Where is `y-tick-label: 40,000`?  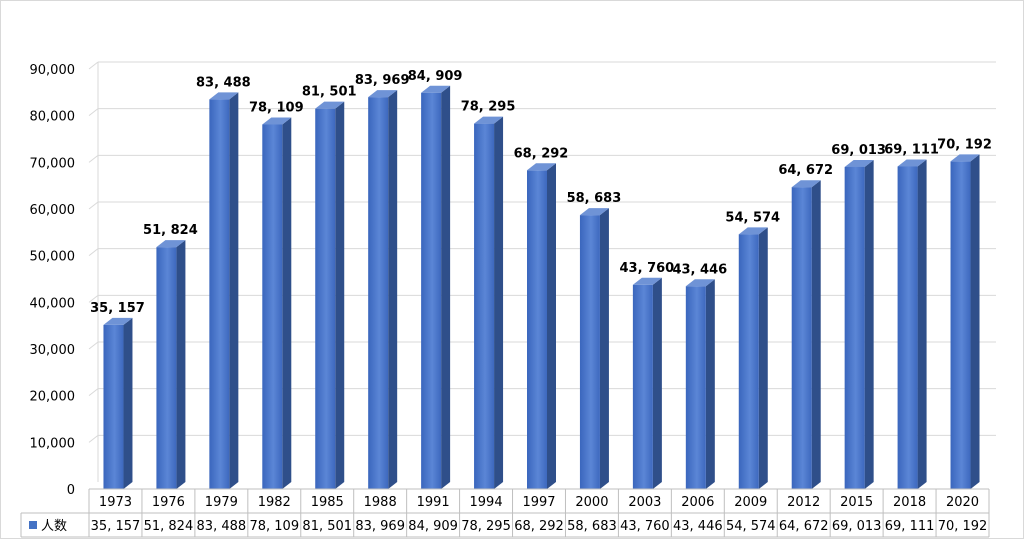
y-tick-label: 40,000 is located at coordinates (53, 303).